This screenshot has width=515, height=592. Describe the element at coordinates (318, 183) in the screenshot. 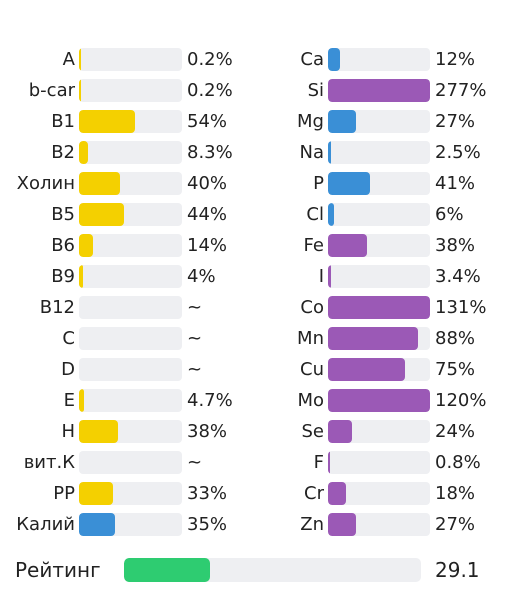

I see `nutrient-label: P` at that location.